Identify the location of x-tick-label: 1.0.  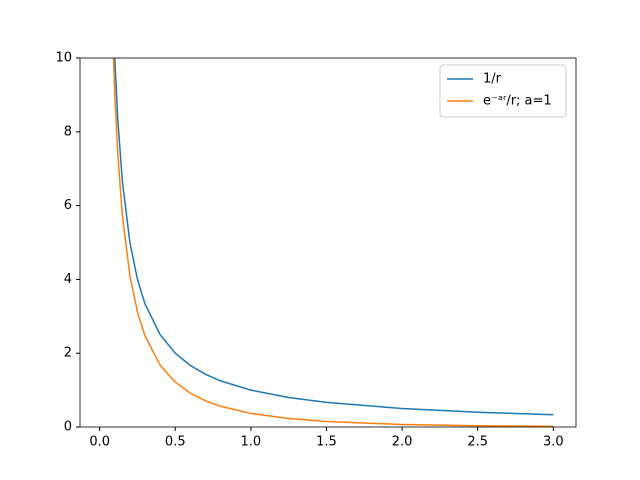
(251, 442).